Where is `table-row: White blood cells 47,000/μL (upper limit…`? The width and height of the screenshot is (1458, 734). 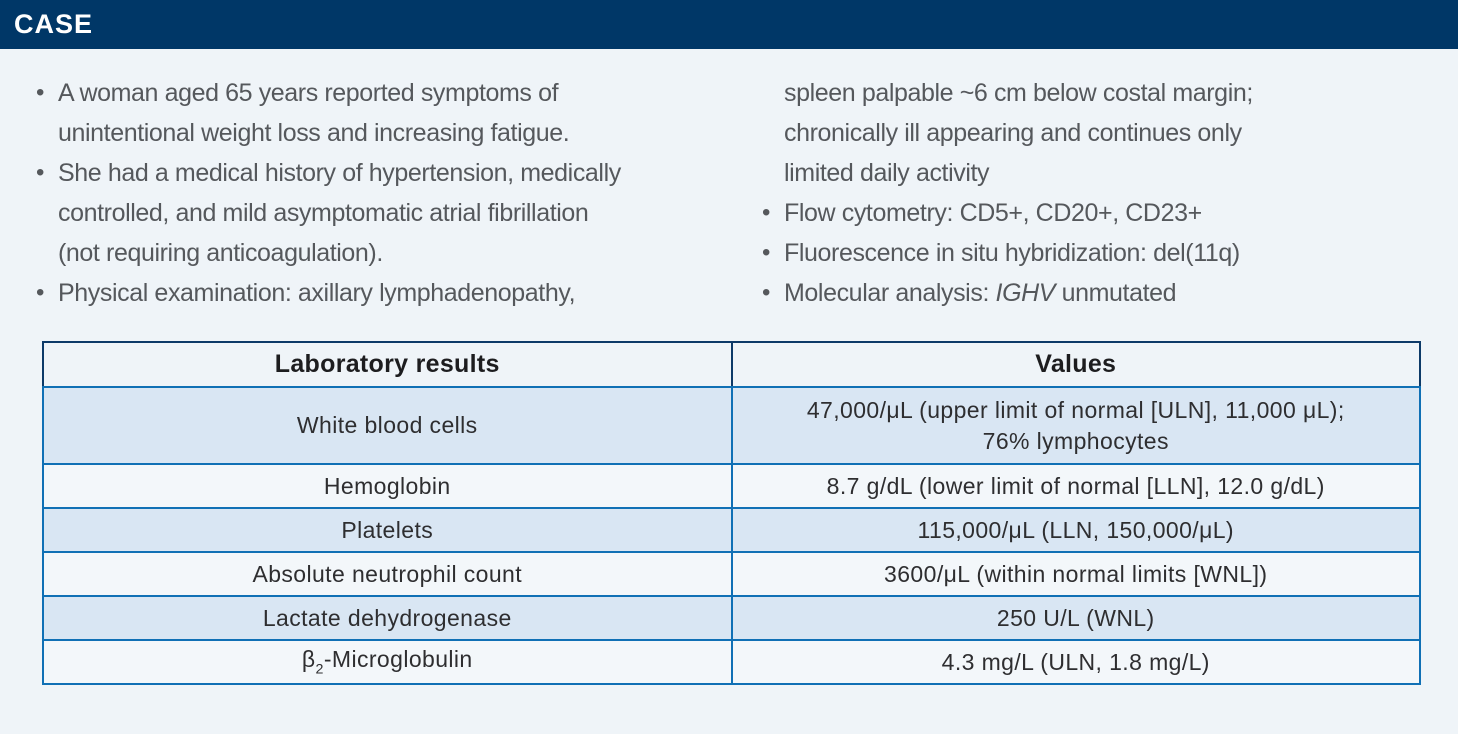
table-row: White blood cells 47,000/μL (upper limit… is located at coordinates (731, 425).